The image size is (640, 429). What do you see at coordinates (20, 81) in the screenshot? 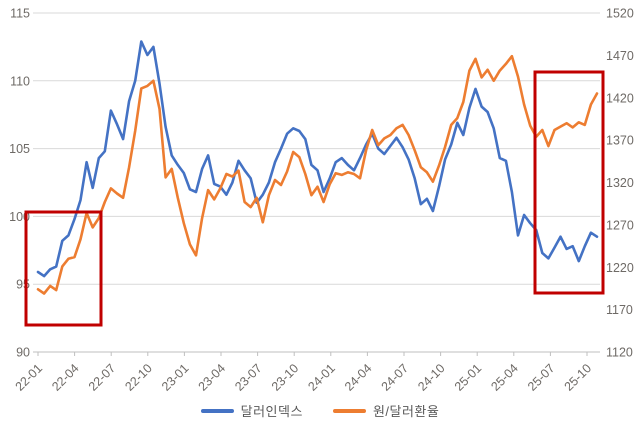
I see `left-axis-tick-label: 110` at bounding box center [20, 81].